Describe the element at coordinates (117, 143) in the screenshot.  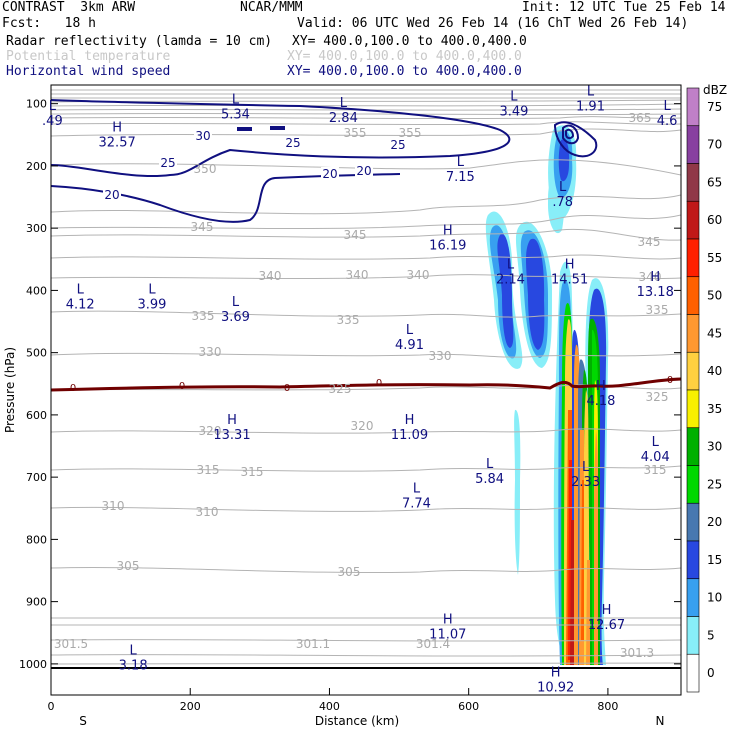
I see `extremum-value: 32.57` at that location.